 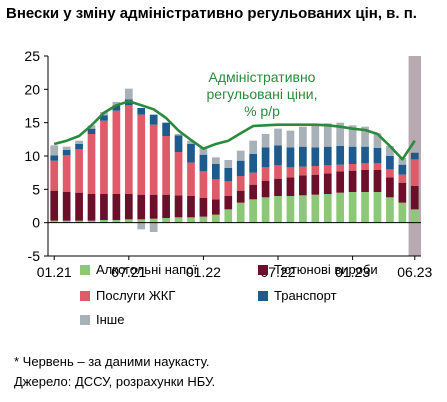 I want to click on legend-label-alcohol: Алкогольні напої, so click(x=147, y=269).